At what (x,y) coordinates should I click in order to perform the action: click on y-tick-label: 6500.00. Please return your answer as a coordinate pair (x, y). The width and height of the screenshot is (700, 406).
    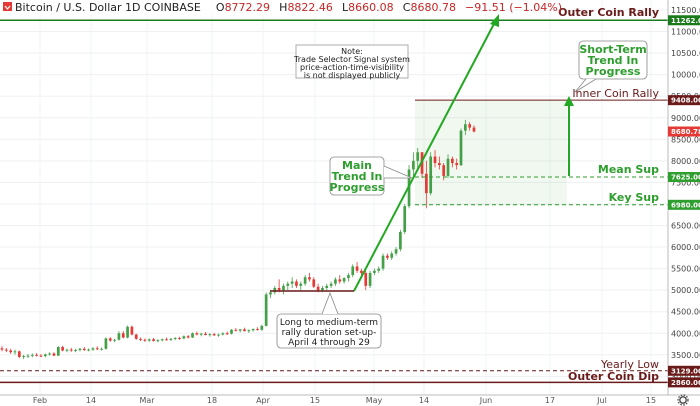
    Looking at the image, I should click on (685, 226).